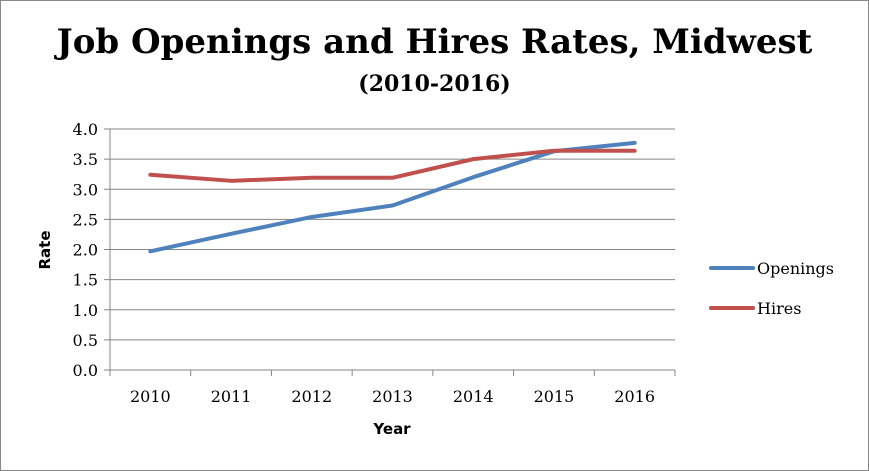 This screenshot has height=471, width=869. I want to click on y-tick-label: 2.0, so click(85, 250).